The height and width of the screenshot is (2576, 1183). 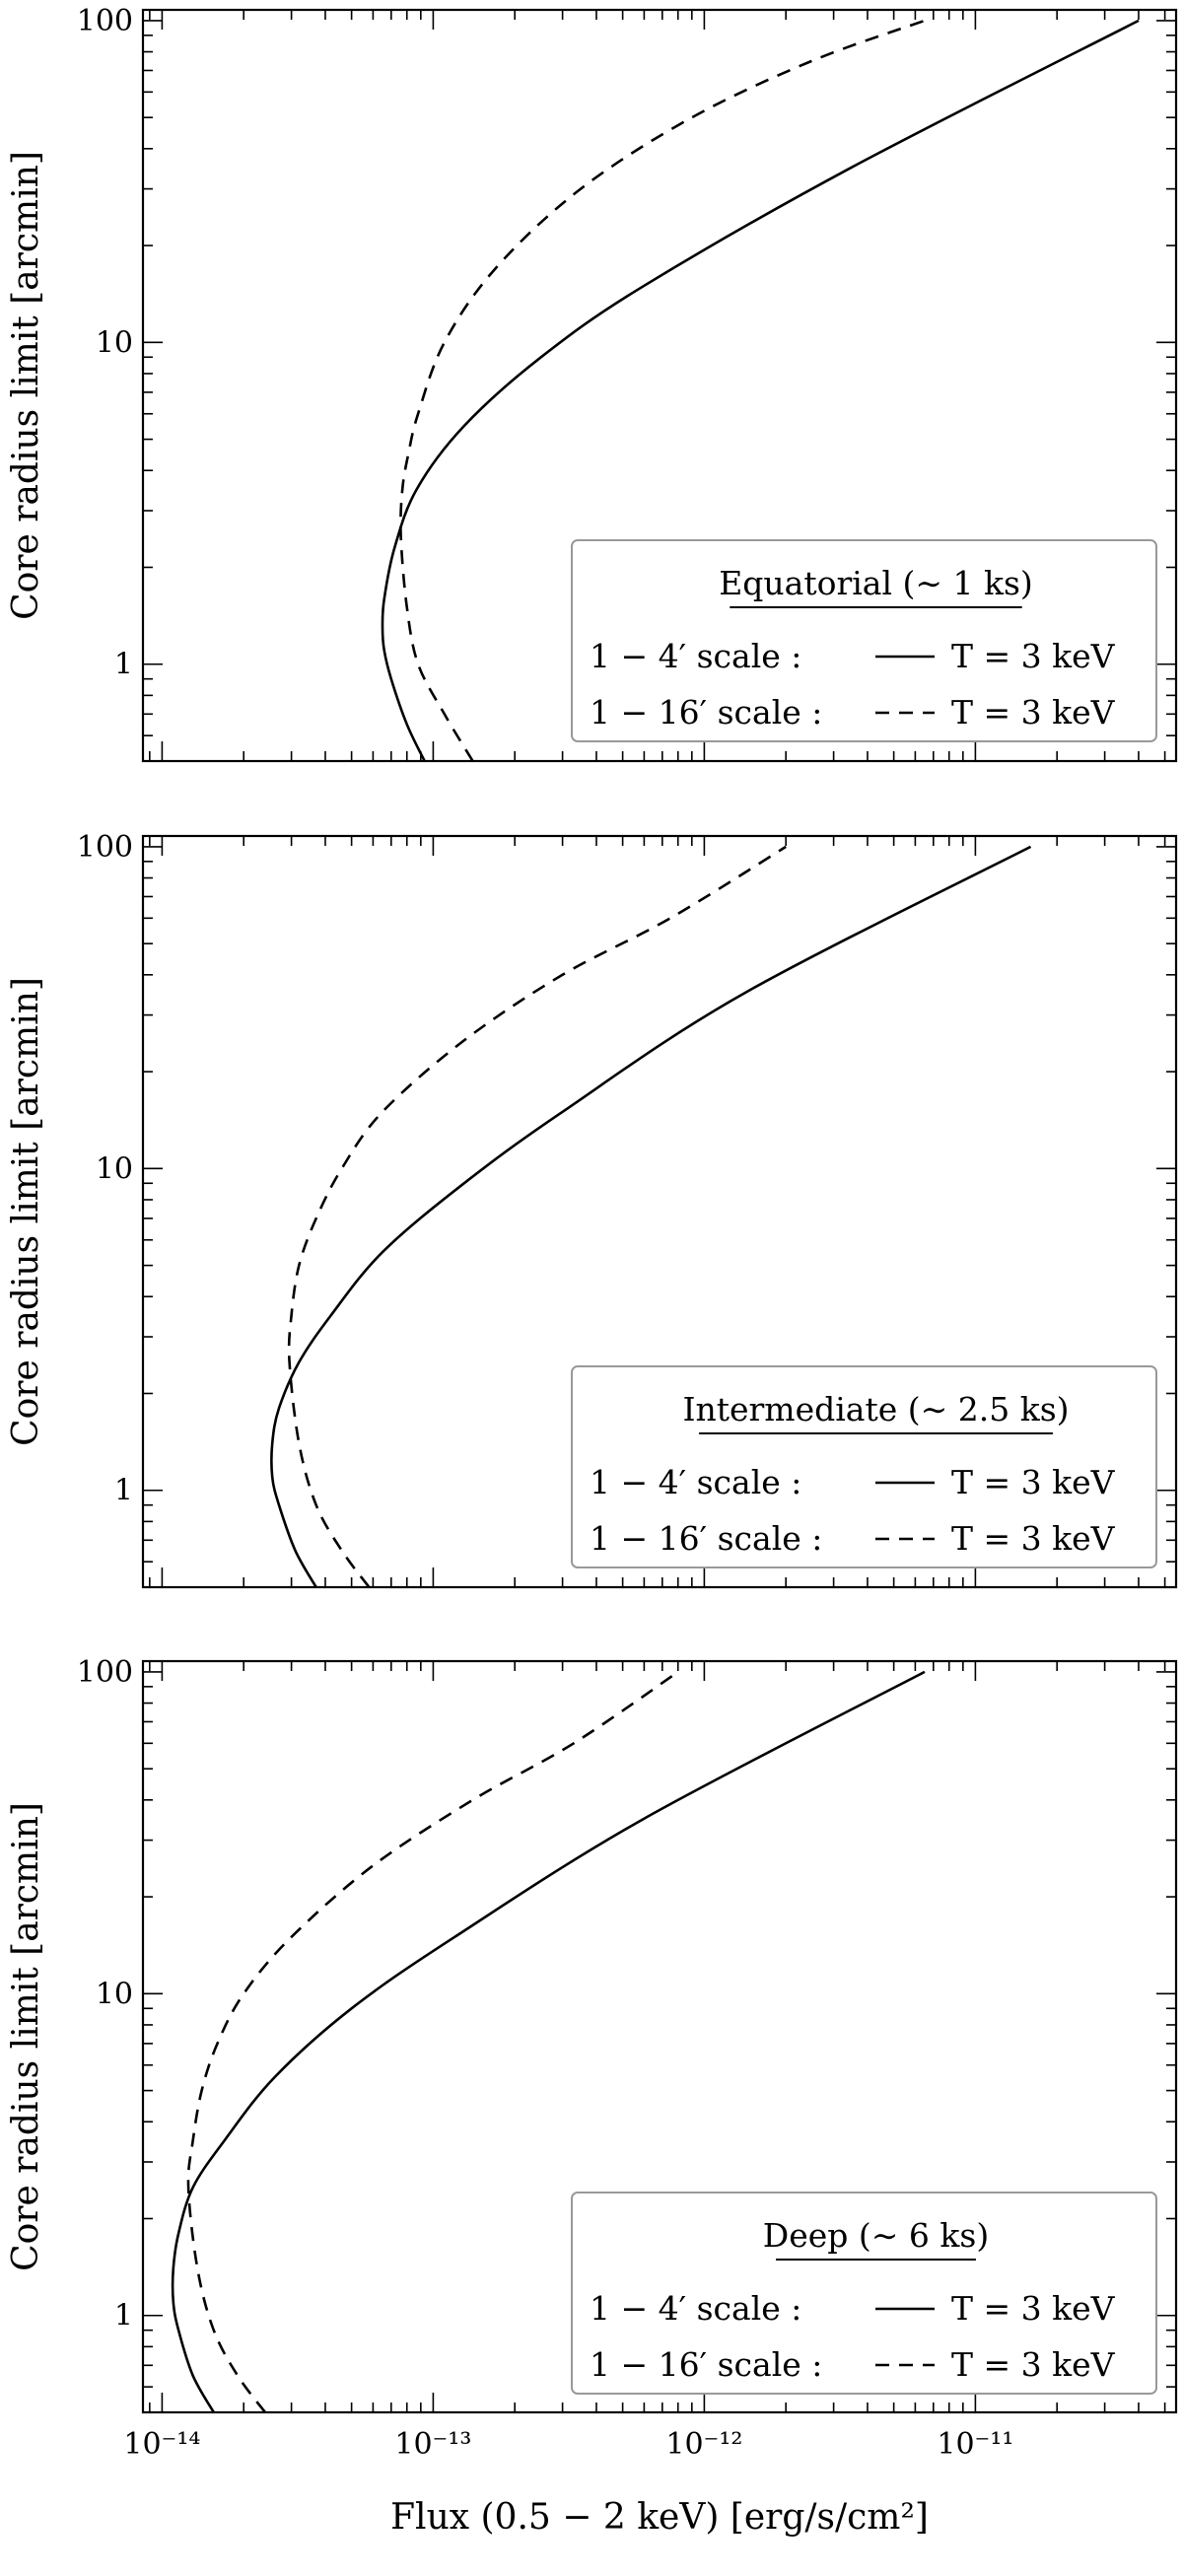 What do you see at coordinates (432, 2444) in the screenshot?
I see `x-tick-label: 10⁻¹³` at bounding box center [432, 2444].